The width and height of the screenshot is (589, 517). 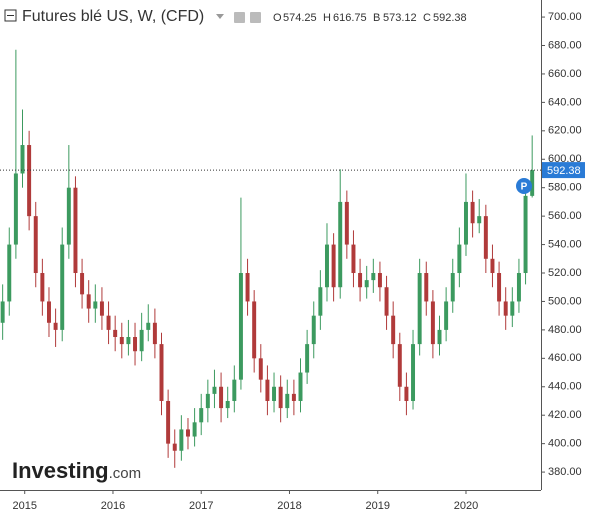 What do you see at coordinates (565, 216) in the screenshot?
I see `y-tick-label: 560.00` at bounding box center [565, 216].